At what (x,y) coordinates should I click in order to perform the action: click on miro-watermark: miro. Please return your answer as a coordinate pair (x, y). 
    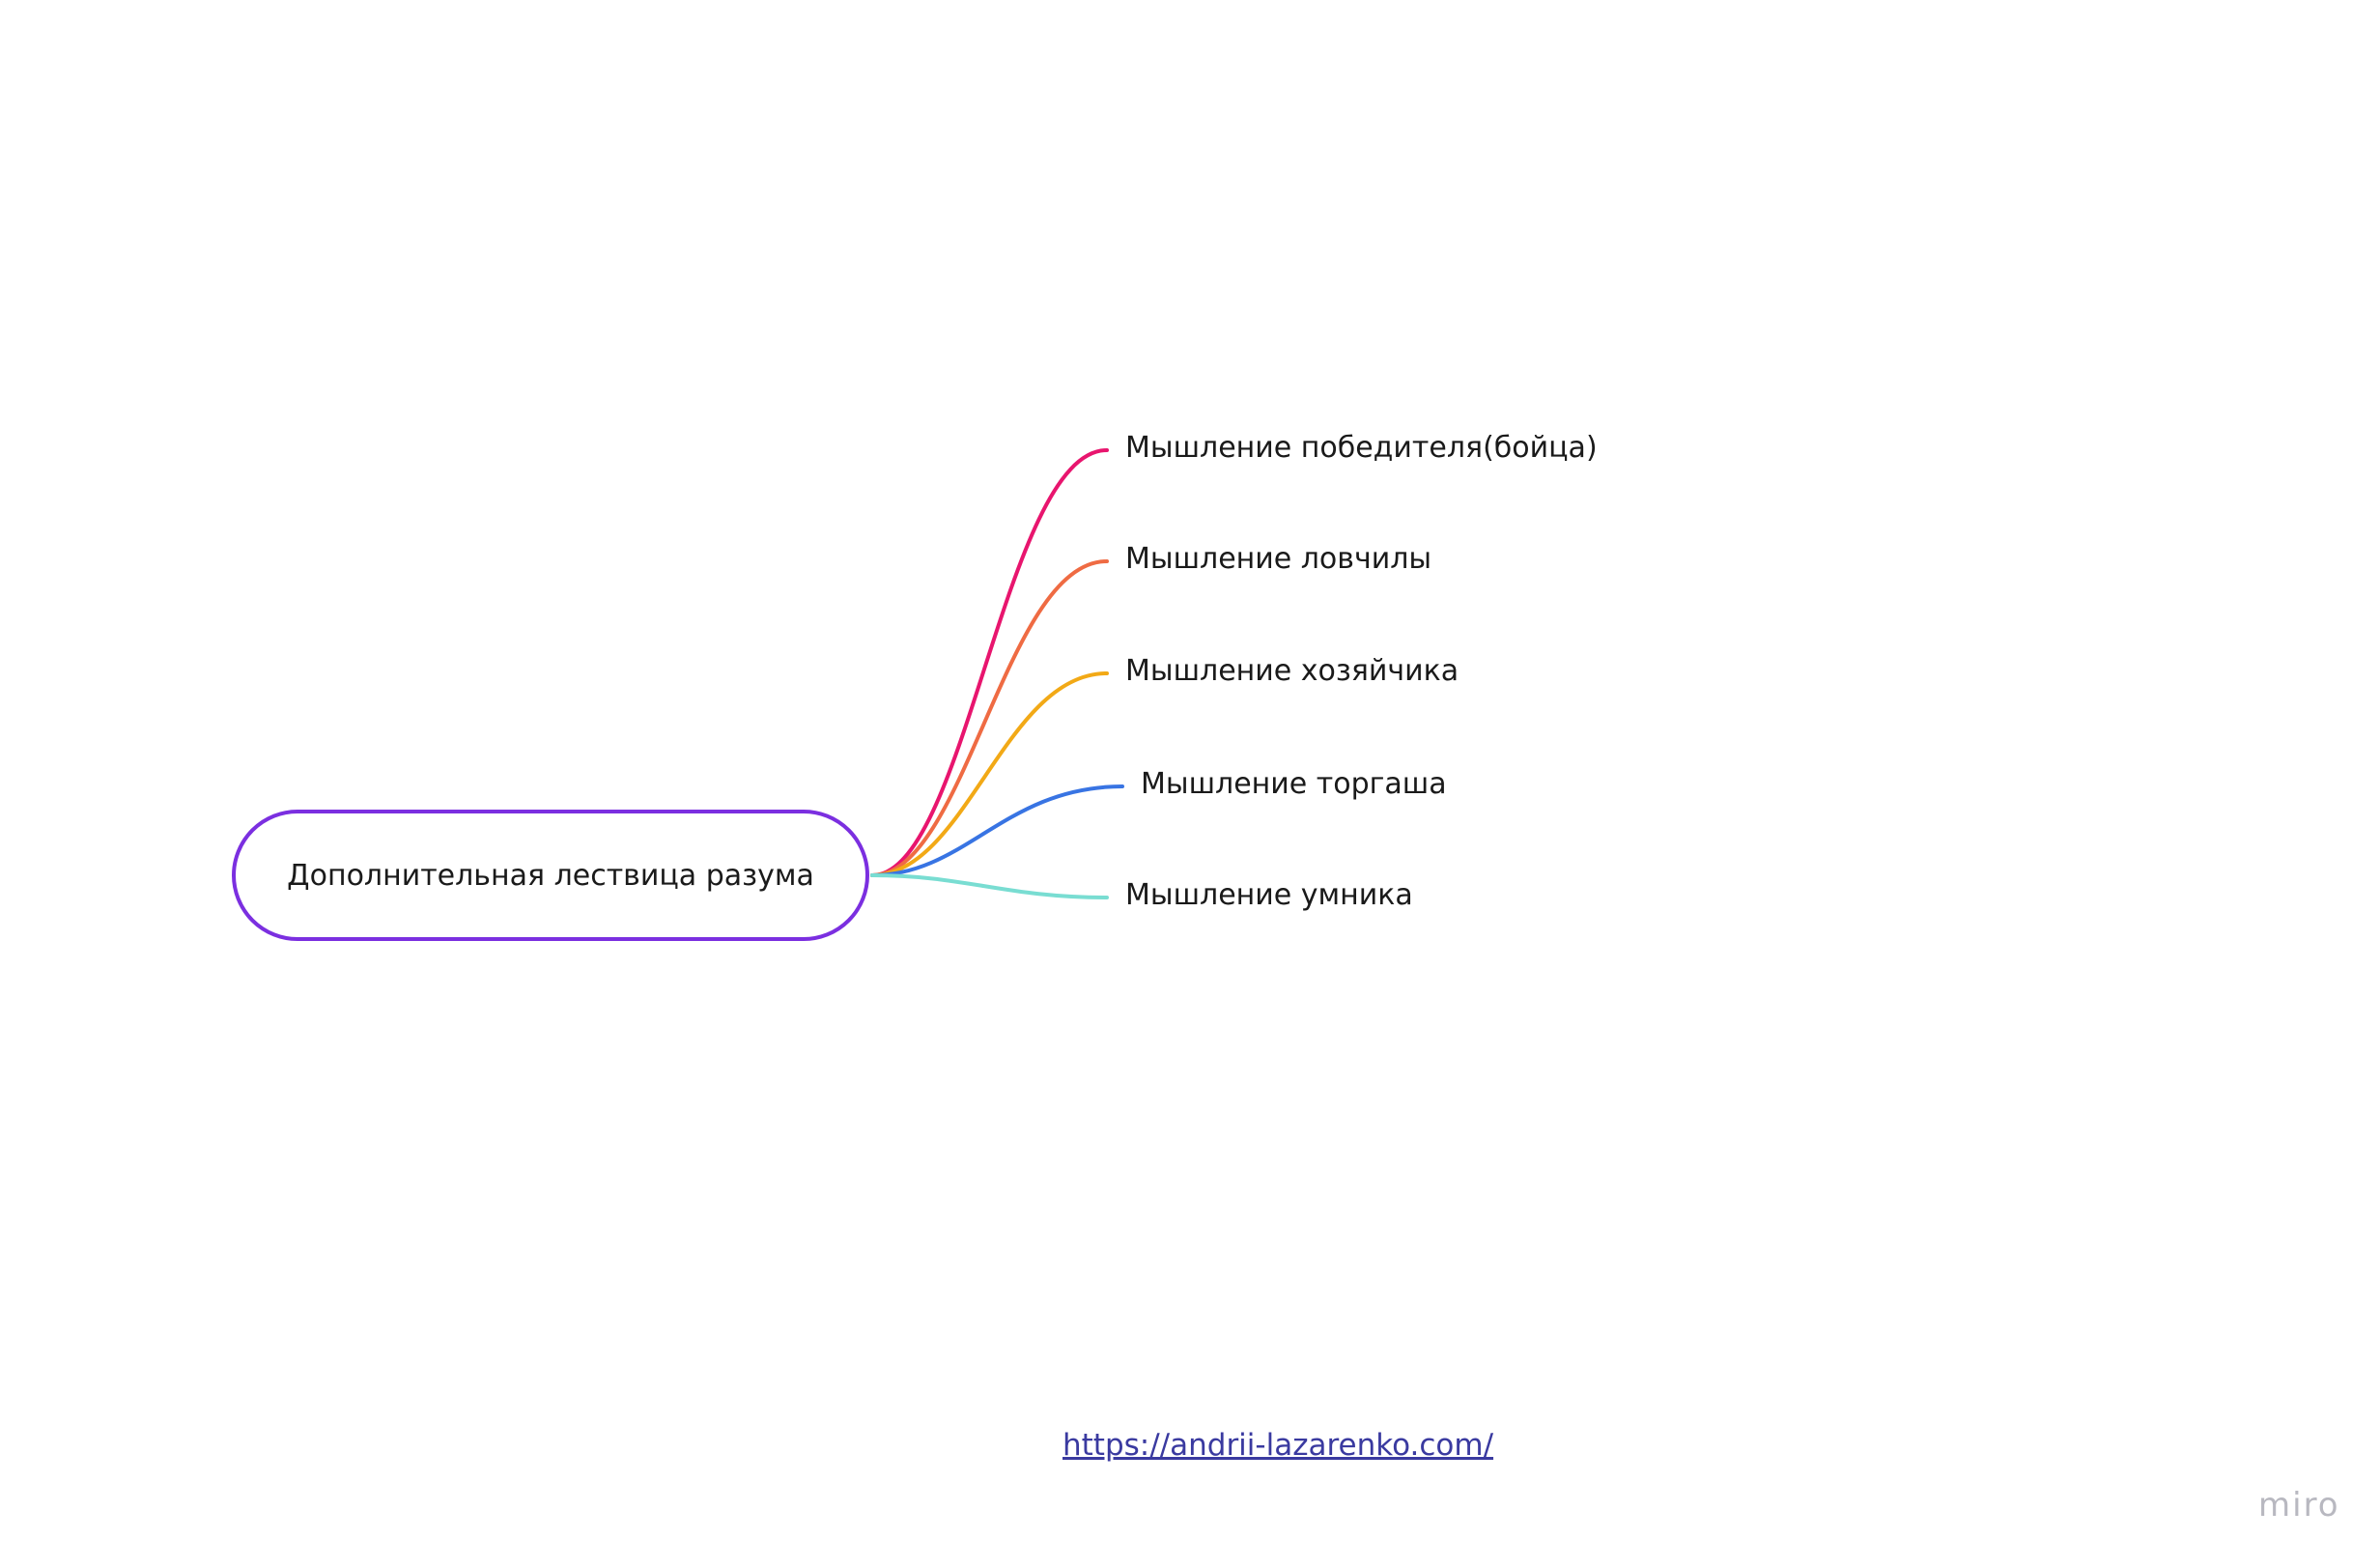
    Looking at the image, I should click on (2299, 1505).